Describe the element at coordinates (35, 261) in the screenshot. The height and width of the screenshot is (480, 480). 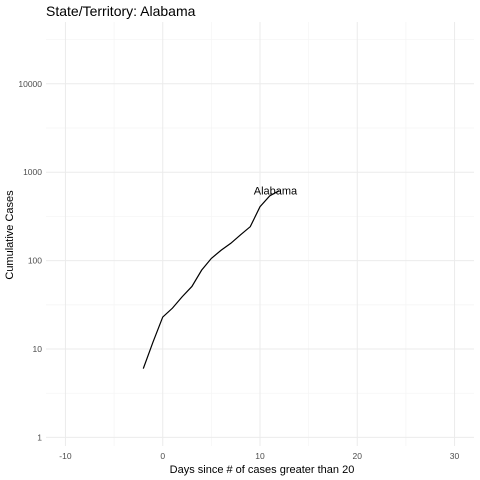
I see `y-tick-label: 100` at that location.